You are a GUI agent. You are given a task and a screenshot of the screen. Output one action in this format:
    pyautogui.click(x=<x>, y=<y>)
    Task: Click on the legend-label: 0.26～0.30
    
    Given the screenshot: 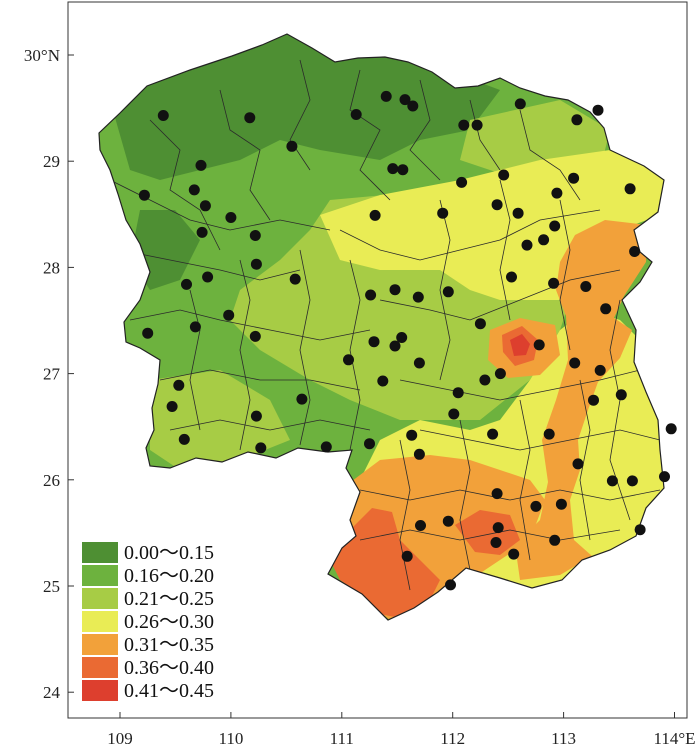 What is the action you would take?
    pyautogui.click(x=169, y=622)
    